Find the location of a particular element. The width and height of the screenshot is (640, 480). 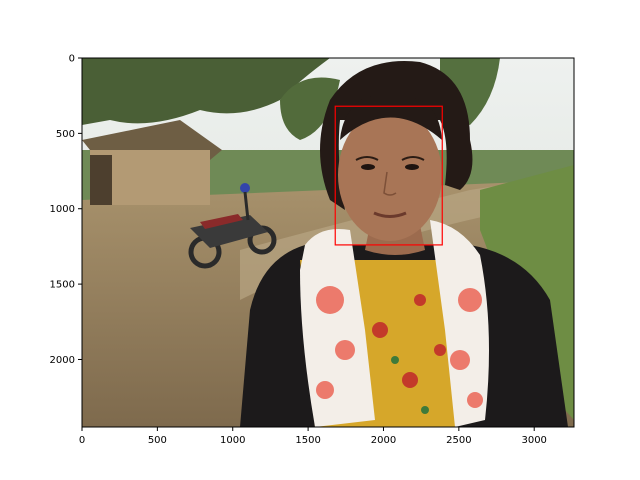

x-axis: 0 500 1000 1500 2000 2500 3000 is located at coordinates (313, 436).